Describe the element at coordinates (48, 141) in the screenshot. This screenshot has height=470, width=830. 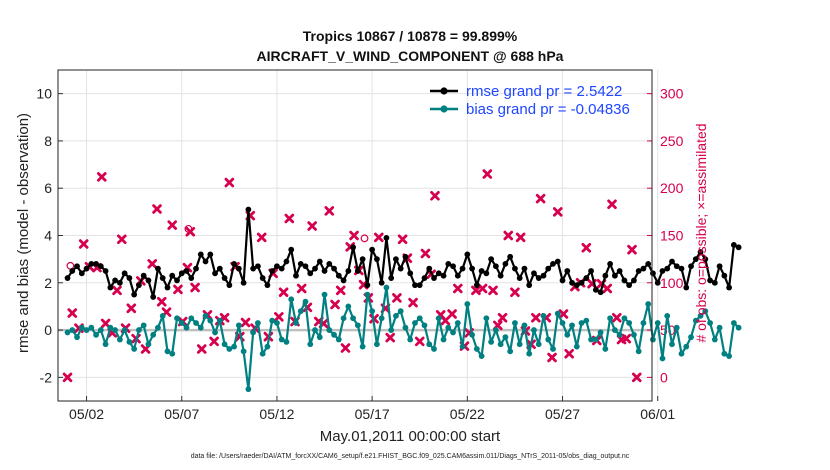
I see `y-tick-label: 8` at that location.